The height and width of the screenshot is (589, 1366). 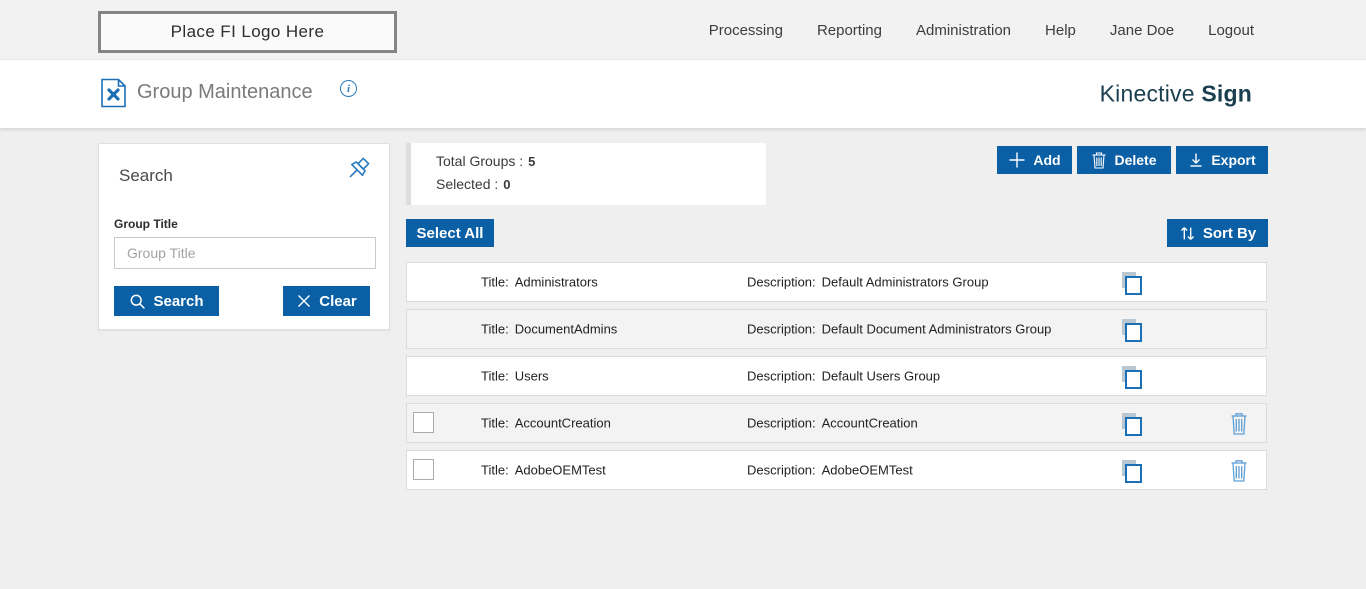 I want to click on fi-logo-placeholder: Place FI Logo Here, so click(x=247, y=32).